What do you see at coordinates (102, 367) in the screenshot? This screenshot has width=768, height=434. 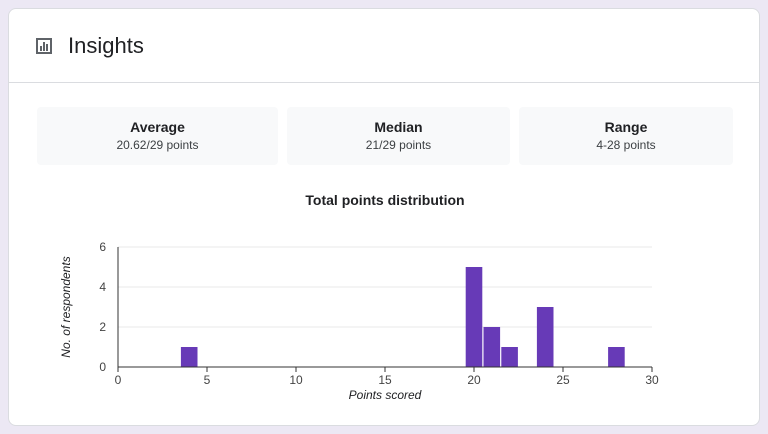 I see `y-tick-label: 0` at bounding box center [102, 367].